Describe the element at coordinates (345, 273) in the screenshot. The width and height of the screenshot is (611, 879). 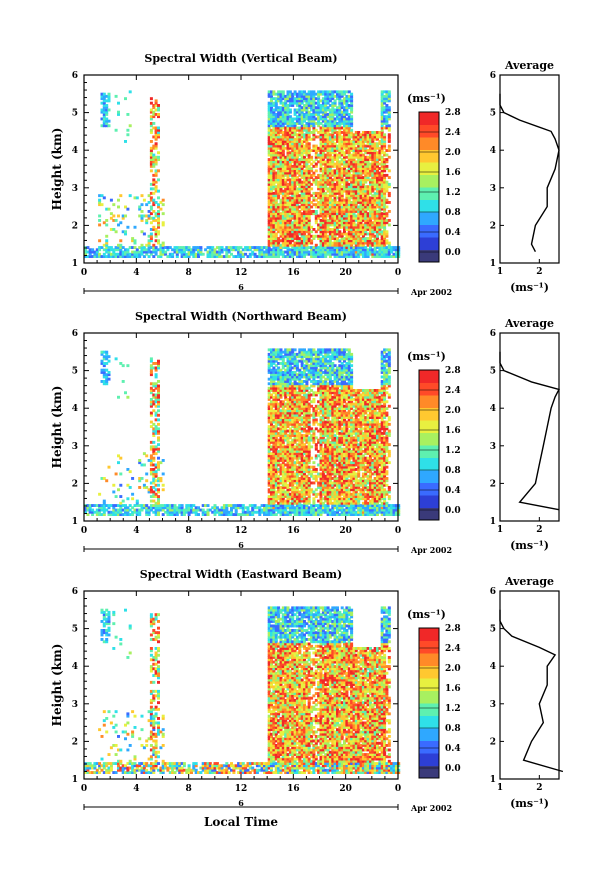
I see `x-tick-label: 20` at that location.